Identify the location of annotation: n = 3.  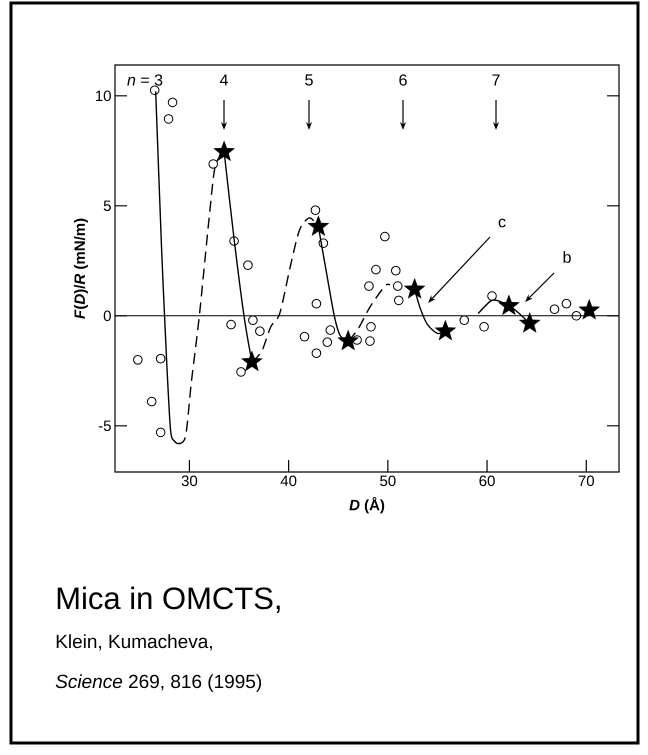
(144, 80).